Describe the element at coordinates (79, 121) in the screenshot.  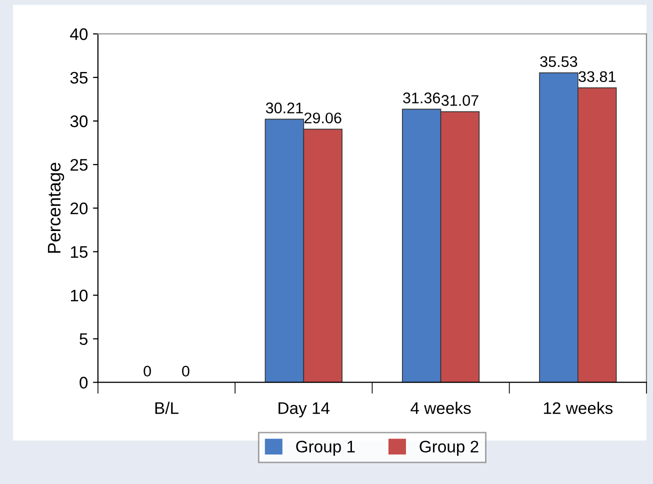
I see `y-tick-label: 30` at that location.